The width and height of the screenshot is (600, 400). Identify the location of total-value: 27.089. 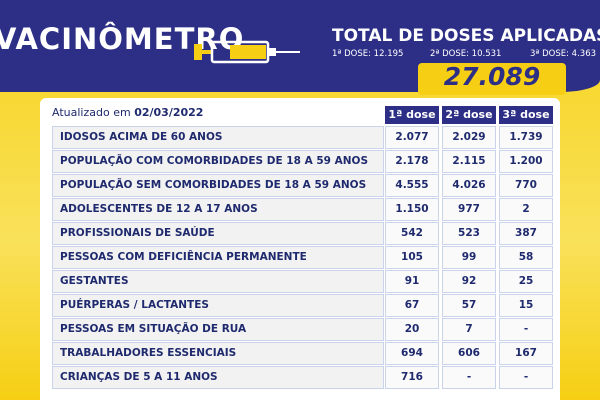
(492, 76).